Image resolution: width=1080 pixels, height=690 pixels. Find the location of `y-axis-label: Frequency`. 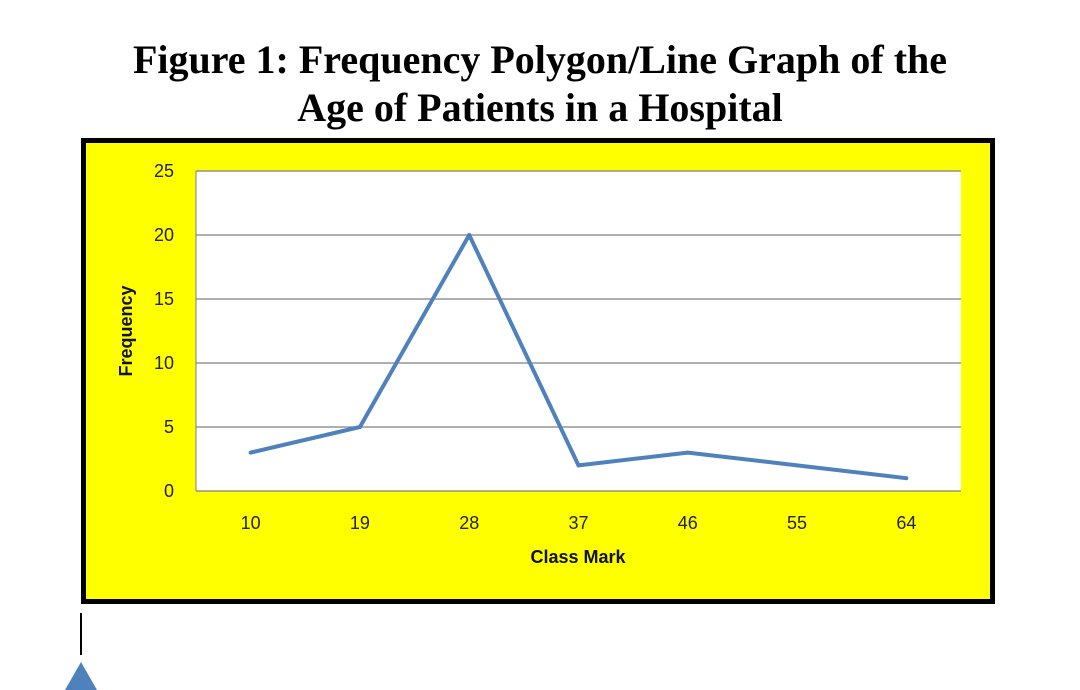

y-axis-label: Frequency is located at coordinates (126, 330).